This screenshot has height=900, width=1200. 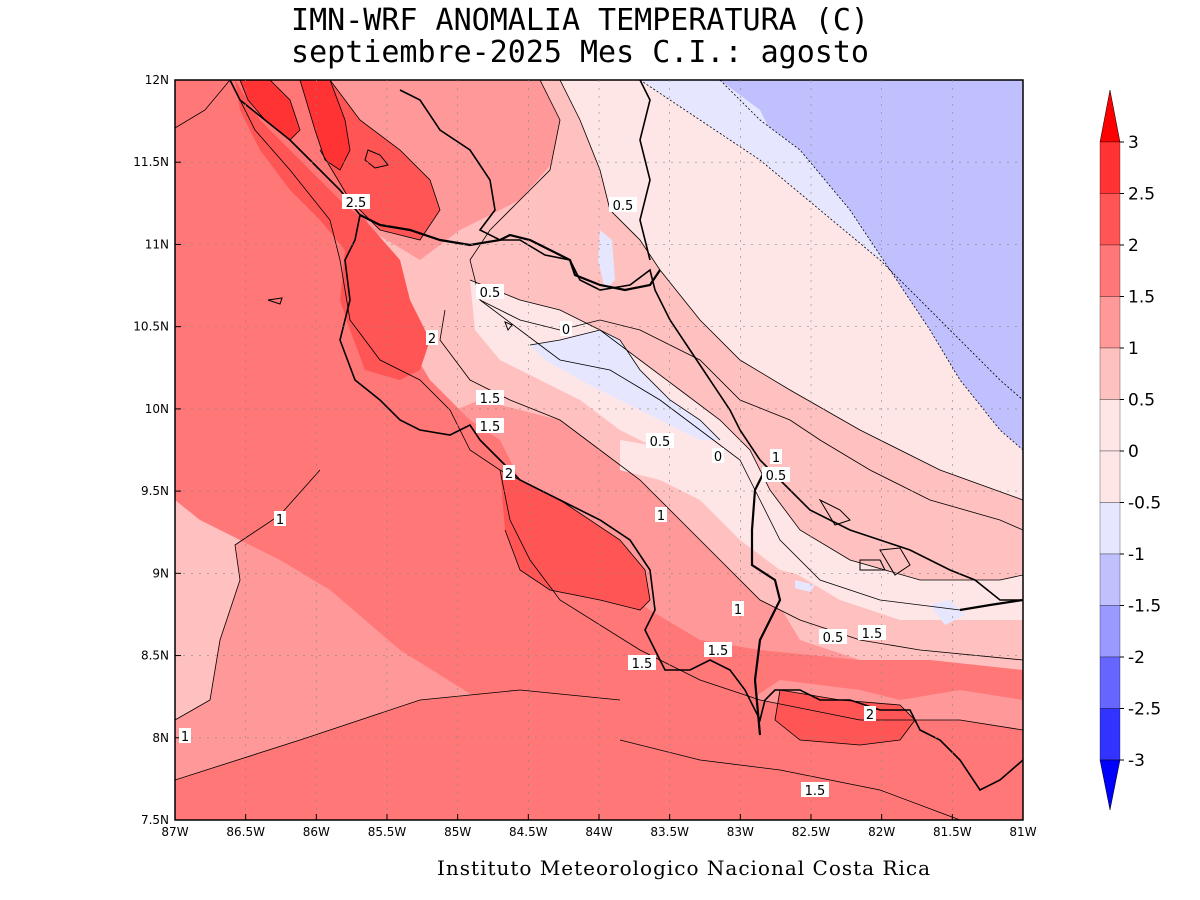 I want to click on y-tick-label: 12N, so click(x=157, y=80).